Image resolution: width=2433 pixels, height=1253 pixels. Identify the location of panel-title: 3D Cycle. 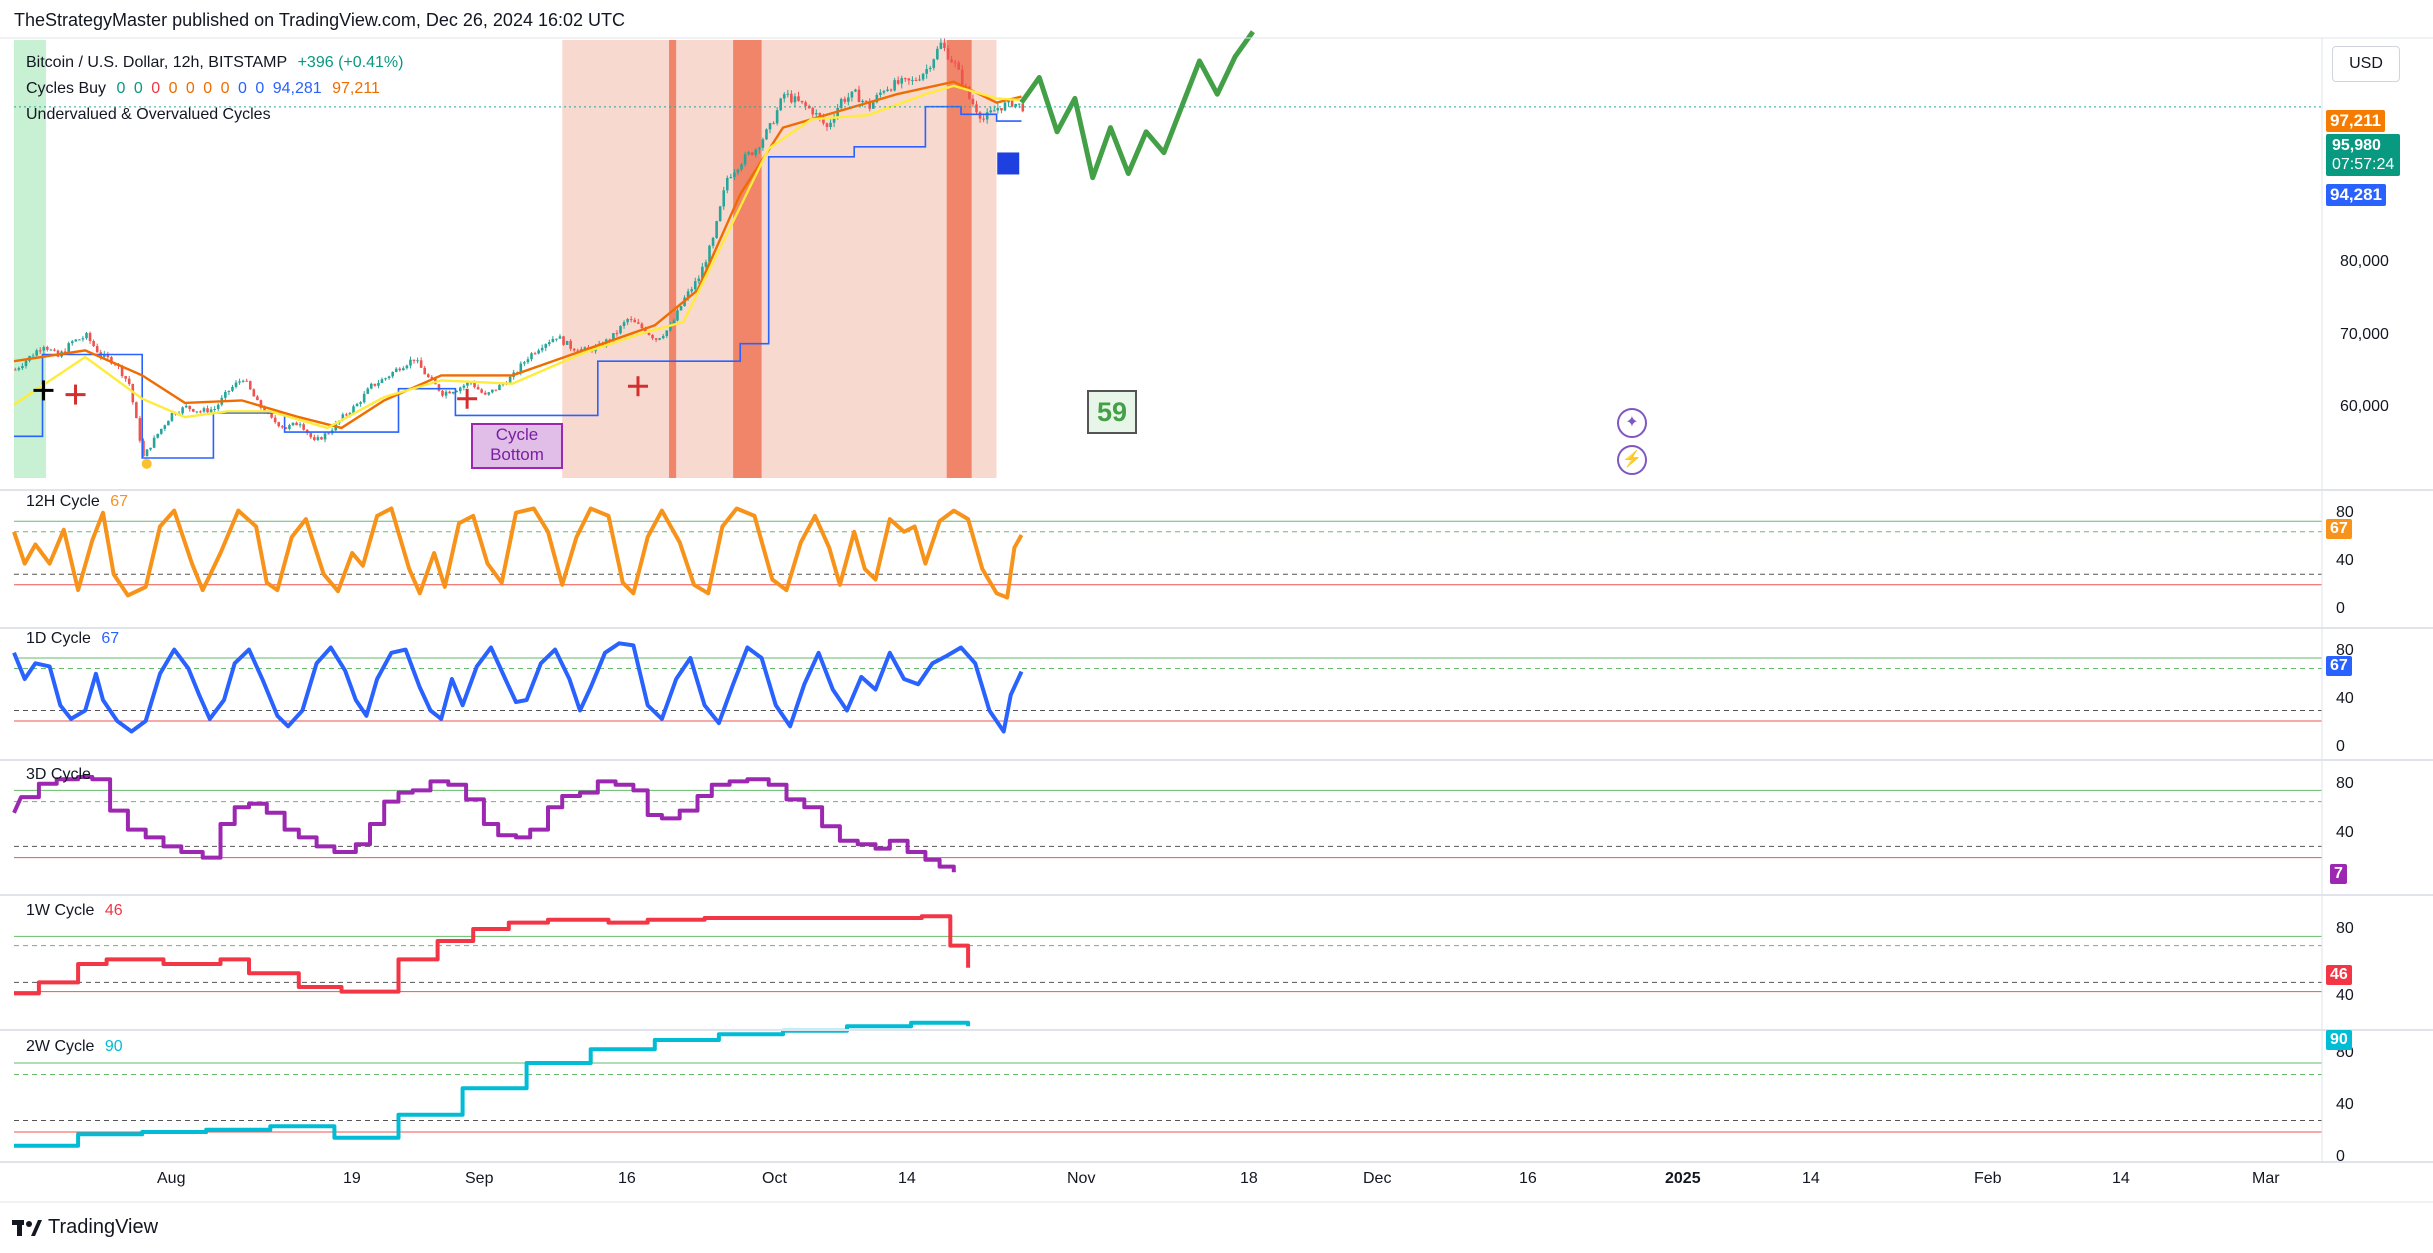
(58, 774).